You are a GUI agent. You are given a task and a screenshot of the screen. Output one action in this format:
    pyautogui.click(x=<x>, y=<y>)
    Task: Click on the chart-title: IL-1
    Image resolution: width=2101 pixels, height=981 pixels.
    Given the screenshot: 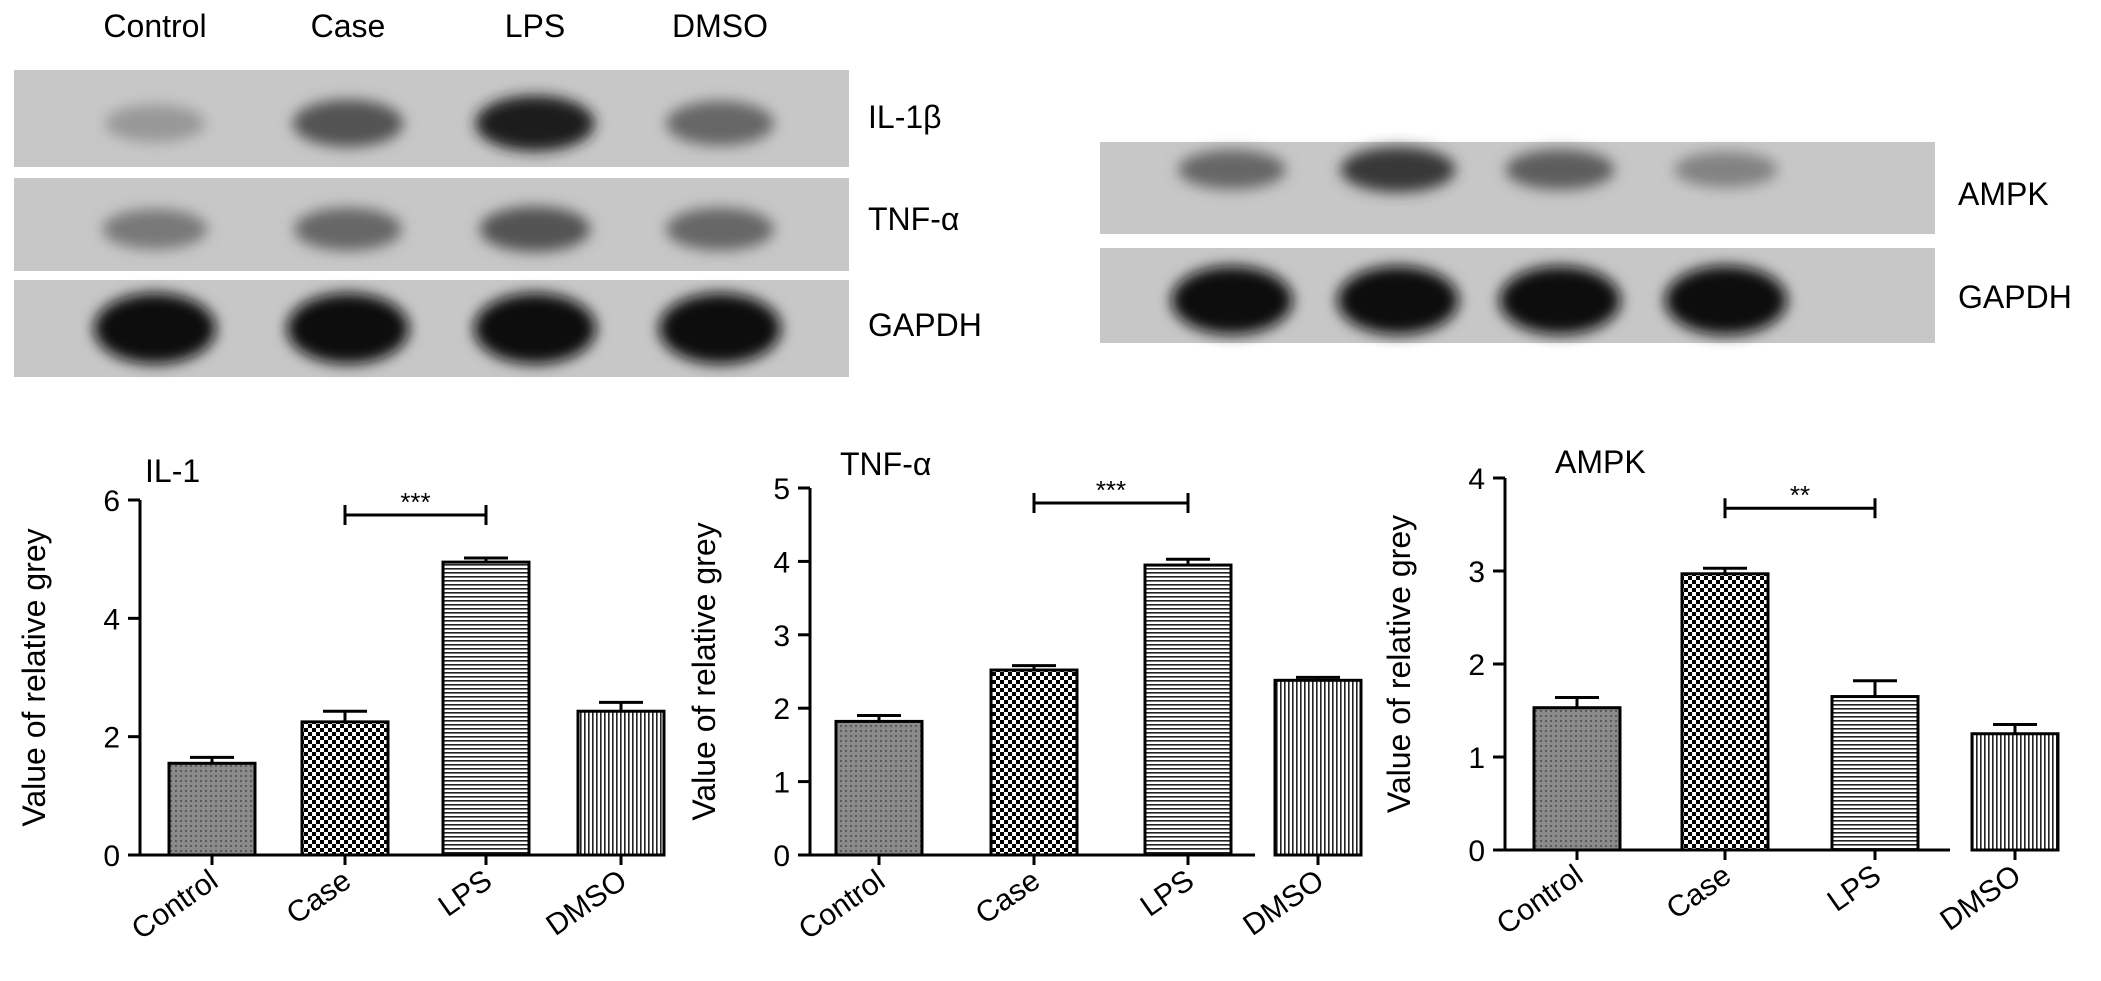 What is the action you would take?
    pyautogui.click(x=172, y=471)
    